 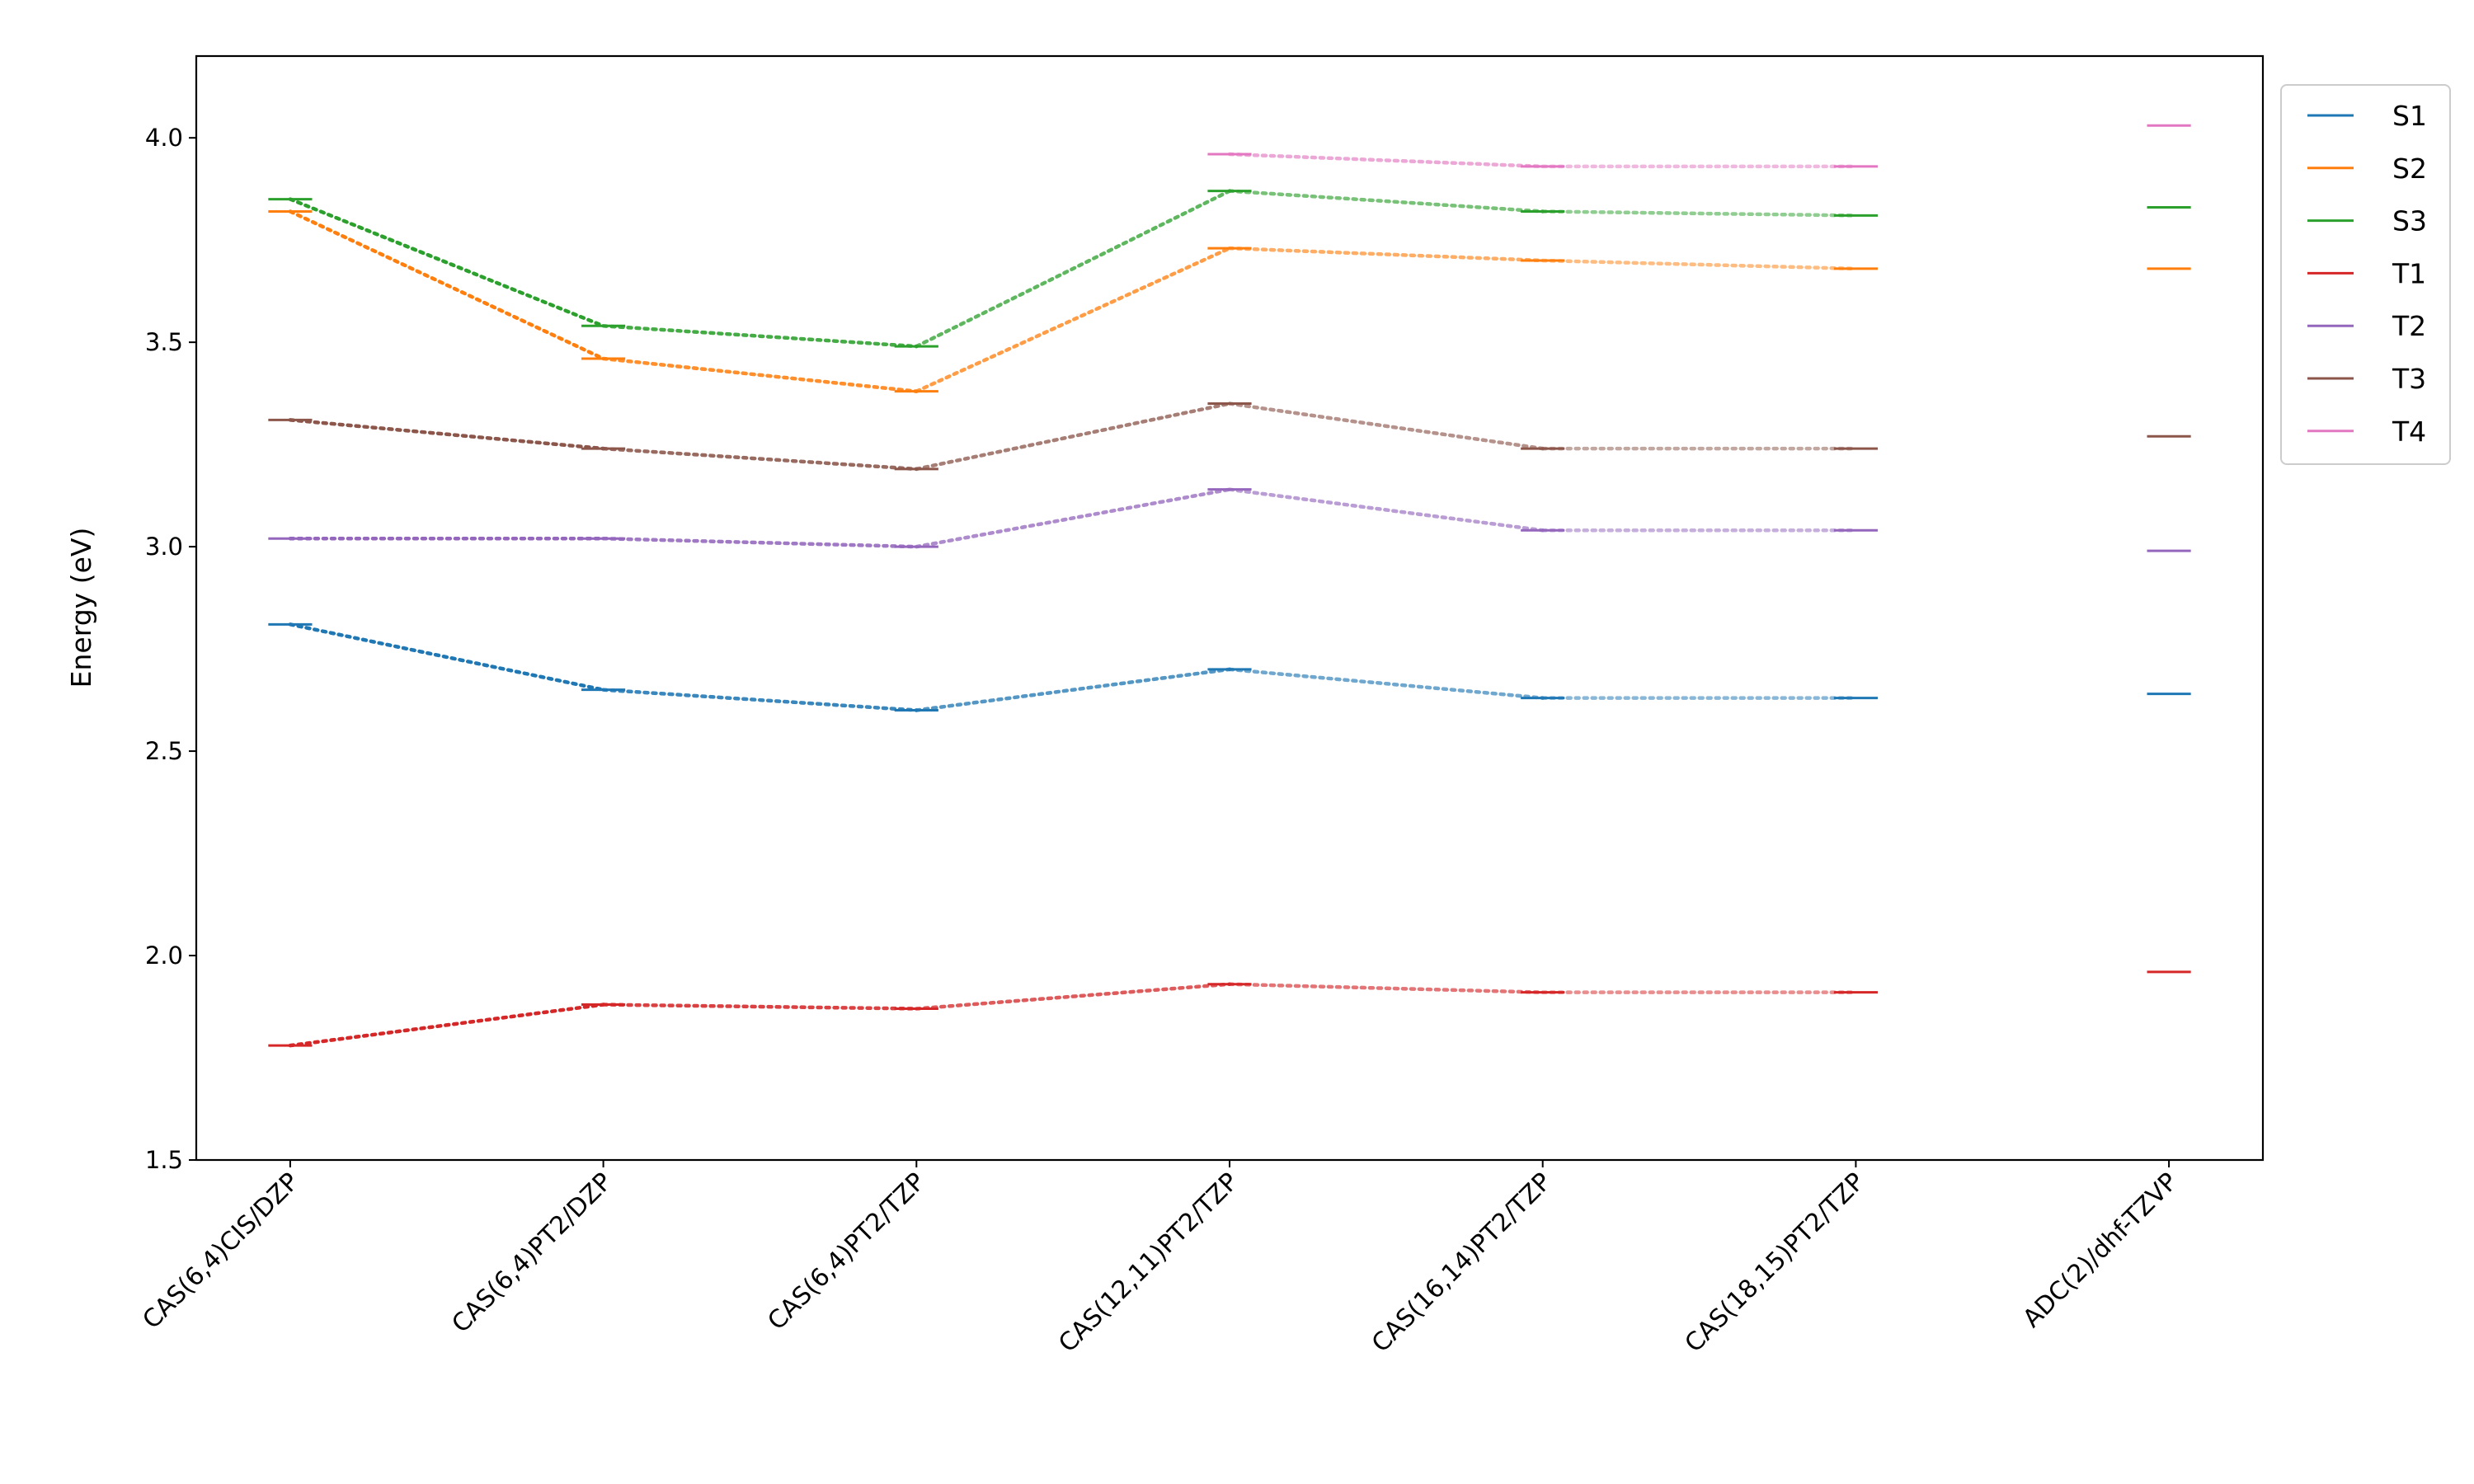 I want to click on legend-label-T1: T1, so click(x=2409, y=273).